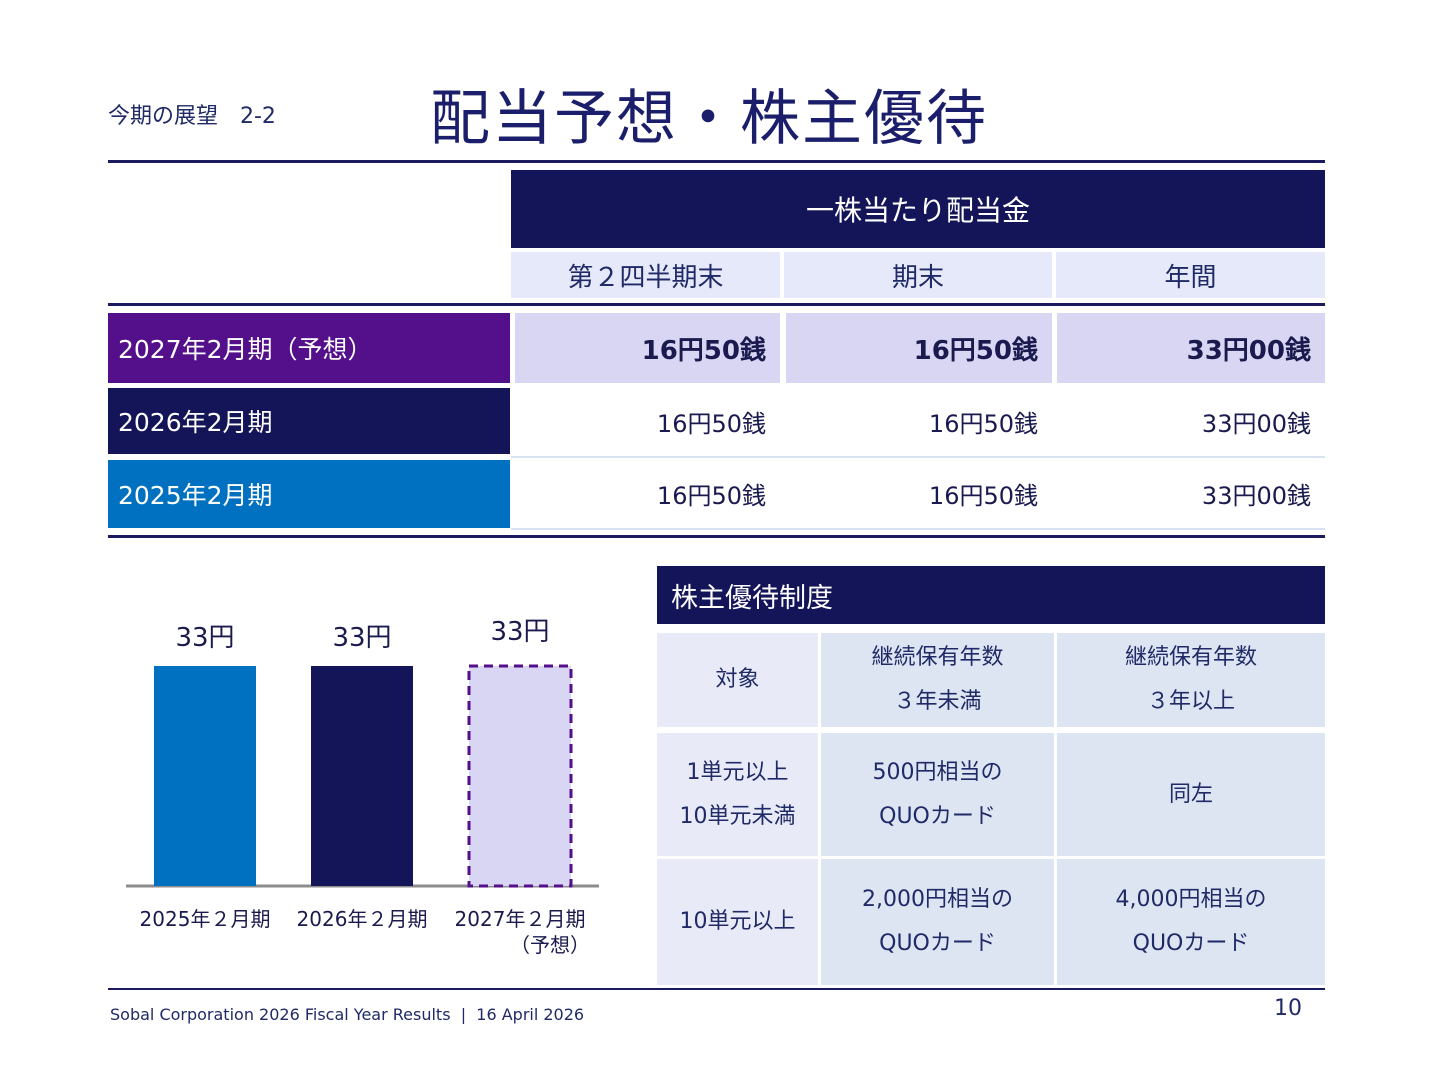 This screenshot has width=1440, height=1080. What do you see at coordinates (1288, 1008) in the screenshot?
I see `page-number: 10` at bounding box center [1288, 1008].